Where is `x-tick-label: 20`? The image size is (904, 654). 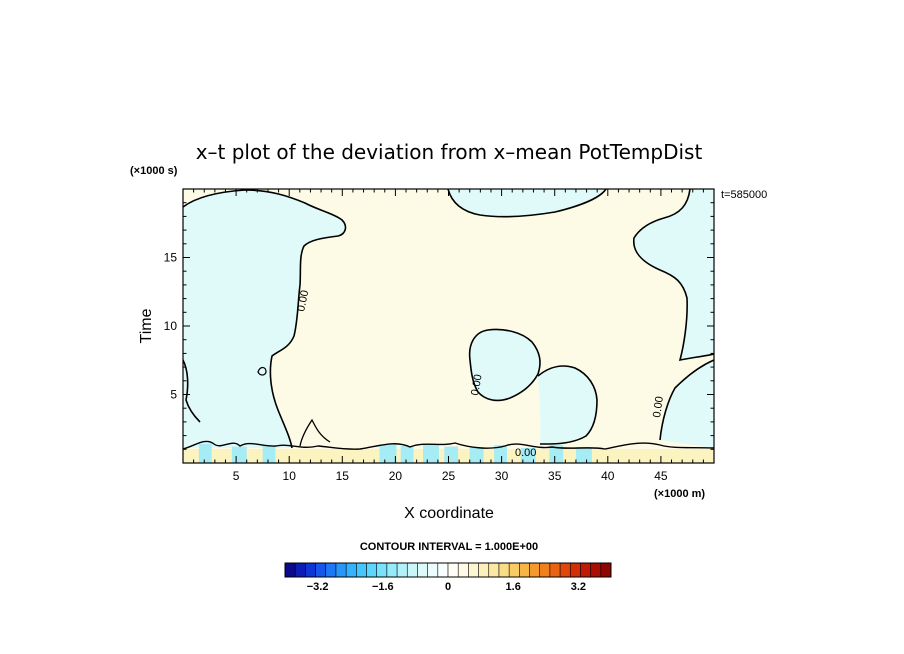 x-tick-label: 20 is located at coordinates (396, 476).